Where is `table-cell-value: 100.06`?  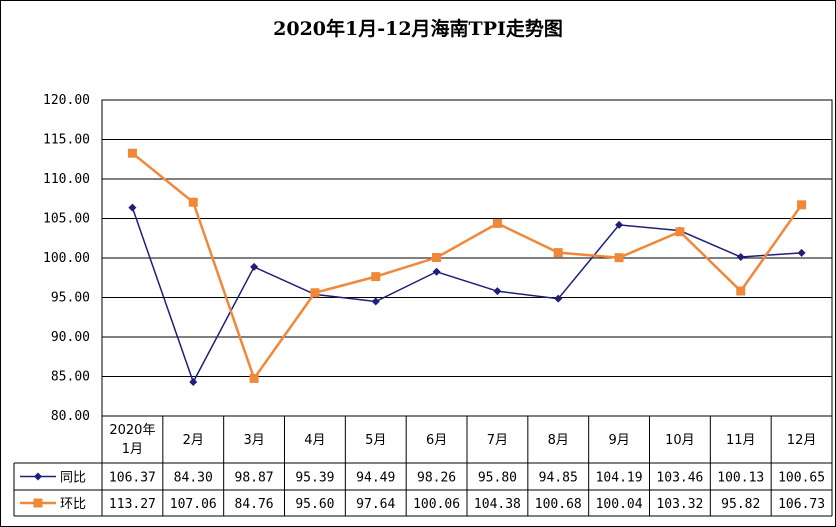 table-cell-value: 100.06 is located at coordinates (436, 504).